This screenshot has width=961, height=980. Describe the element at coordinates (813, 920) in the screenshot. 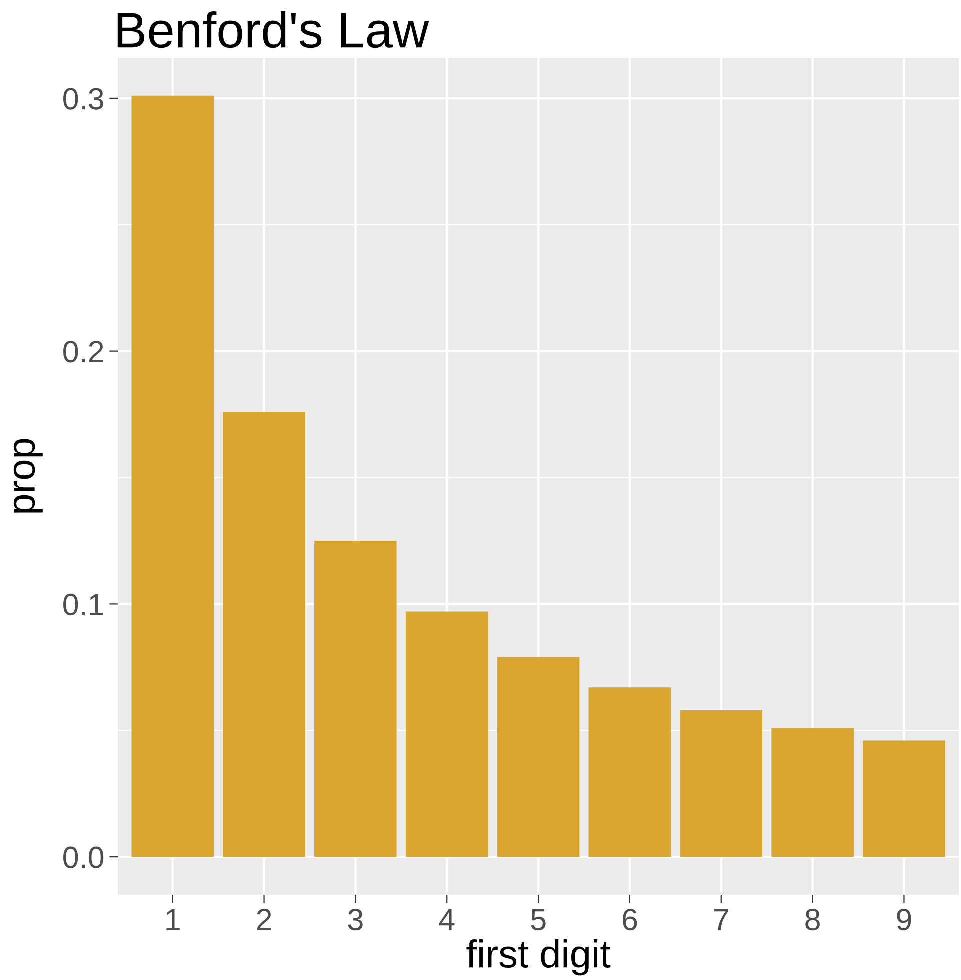

I see `x-tick-label: 8` at that location.